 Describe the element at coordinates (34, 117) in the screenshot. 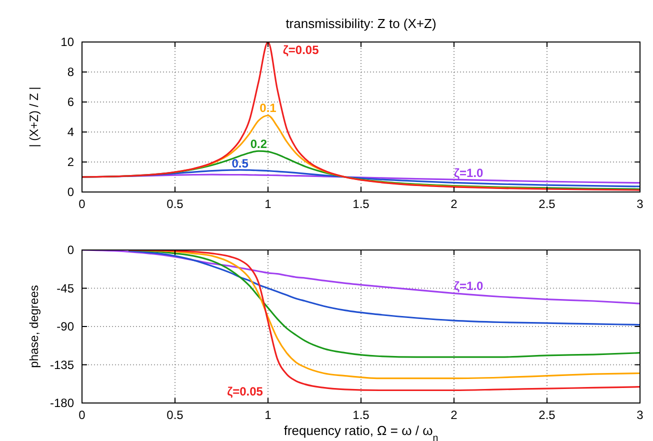

I see `y-axis-title: | (X+Z) / Z |` at that location.